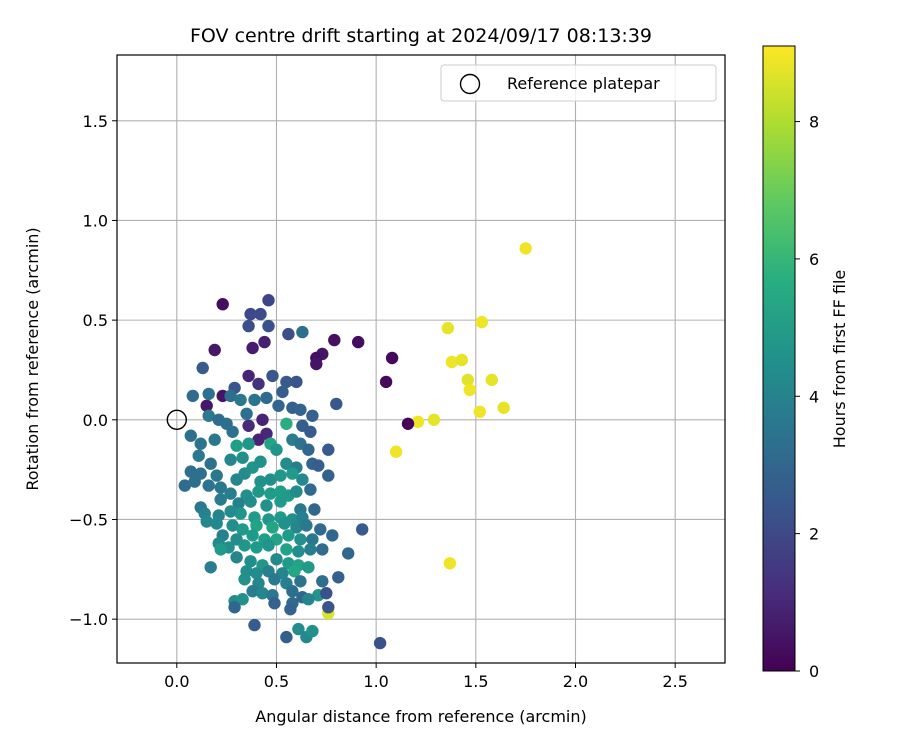  Describe the element at coordinates (95, 220) in the screenshot. I see `y-tick-label: 1.0` at that location.